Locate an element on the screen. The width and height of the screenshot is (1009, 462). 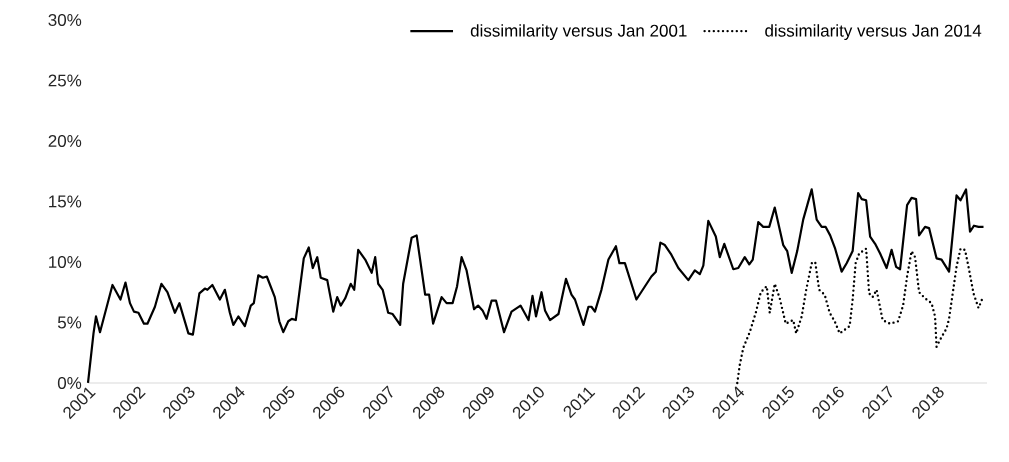
y-tick-label: 20% is located at coordinates (65, 141).